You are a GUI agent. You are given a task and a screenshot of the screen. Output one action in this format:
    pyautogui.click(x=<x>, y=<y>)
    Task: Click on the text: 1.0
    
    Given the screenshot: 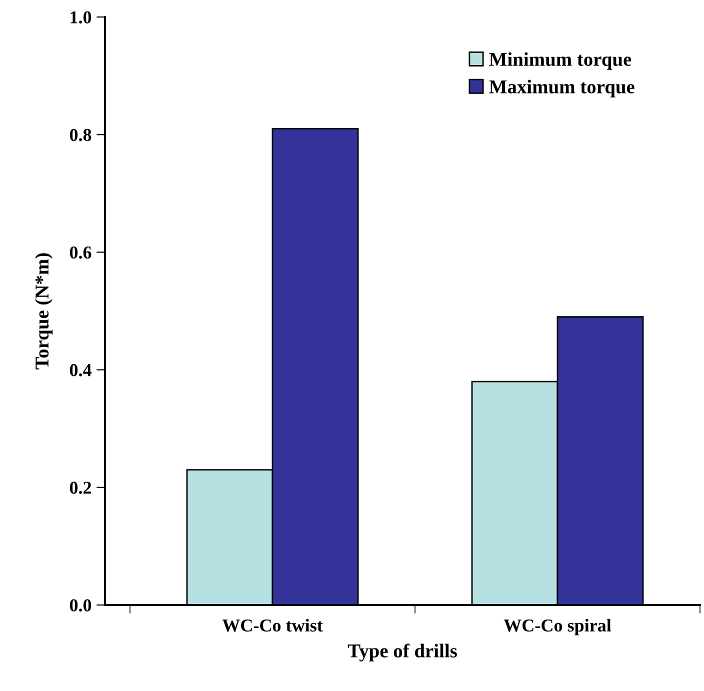 What is the action you would take?
    pyautogui.click(x=81, y=17)
    